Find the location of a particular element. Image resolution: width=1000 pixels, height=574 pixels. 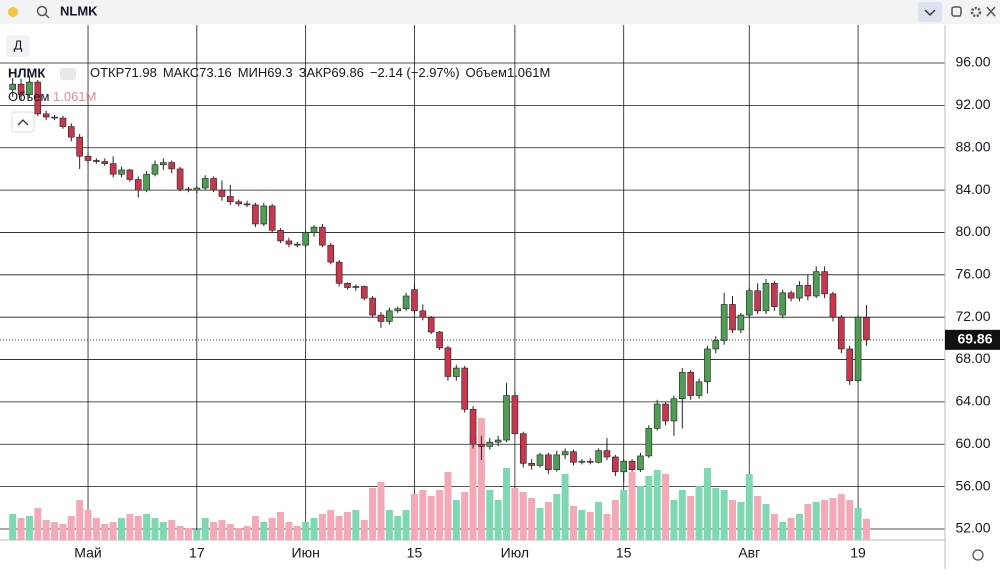

legend-item: ЗАКР is located at coordinates (315, 72).